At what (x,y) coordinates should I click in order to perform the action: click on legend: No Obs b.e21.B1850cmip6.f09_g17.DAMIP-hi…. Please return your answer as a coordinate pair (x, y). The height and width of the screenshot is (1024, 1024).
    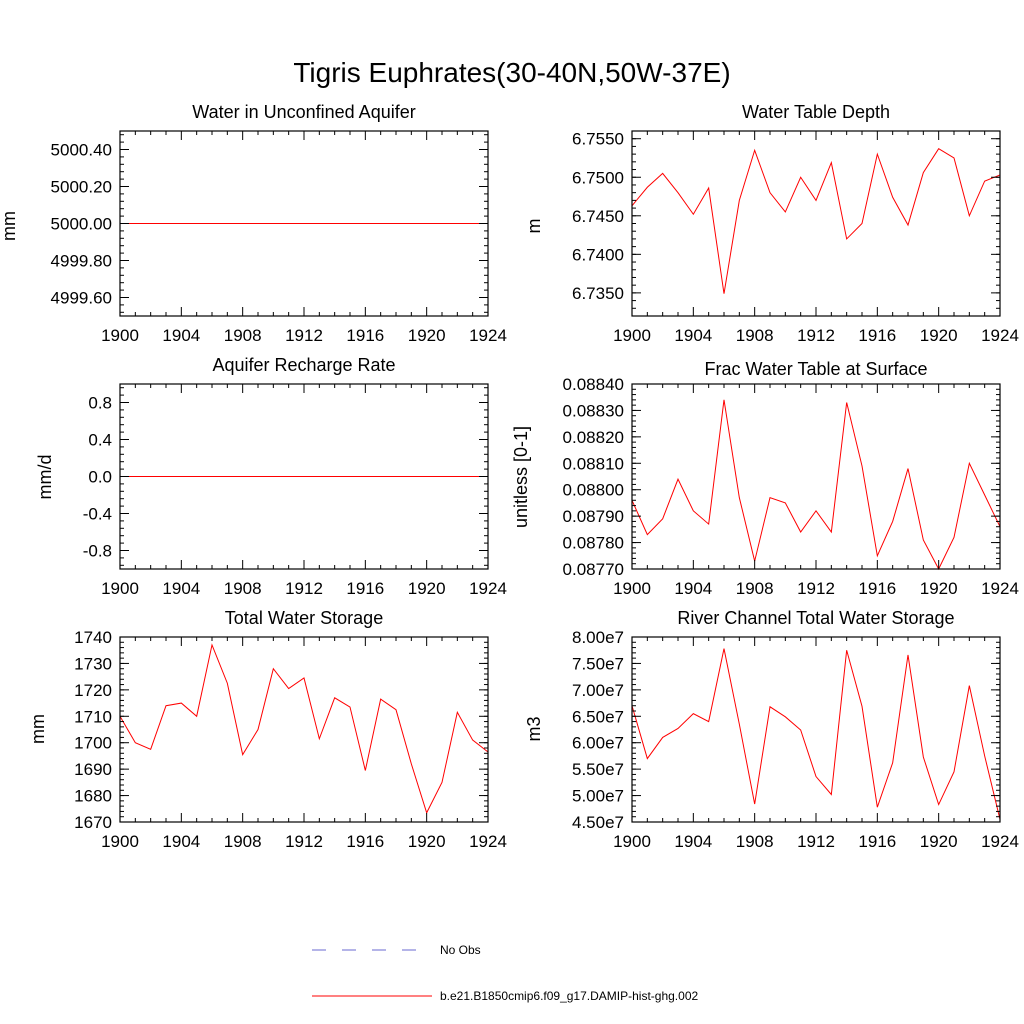
    Looking at the image, I should click on (505, 973).